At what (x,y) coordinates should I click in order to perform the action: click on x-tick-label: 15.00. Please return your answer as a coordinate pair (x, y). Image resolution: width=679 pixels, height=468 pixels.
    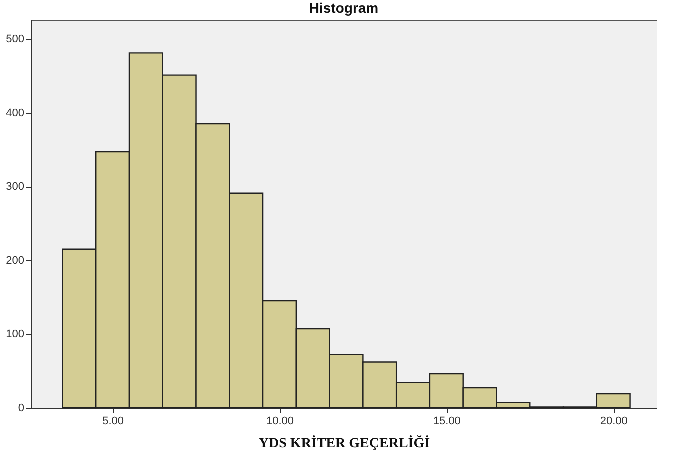
    Looking at the image, I should click on (447, 422).